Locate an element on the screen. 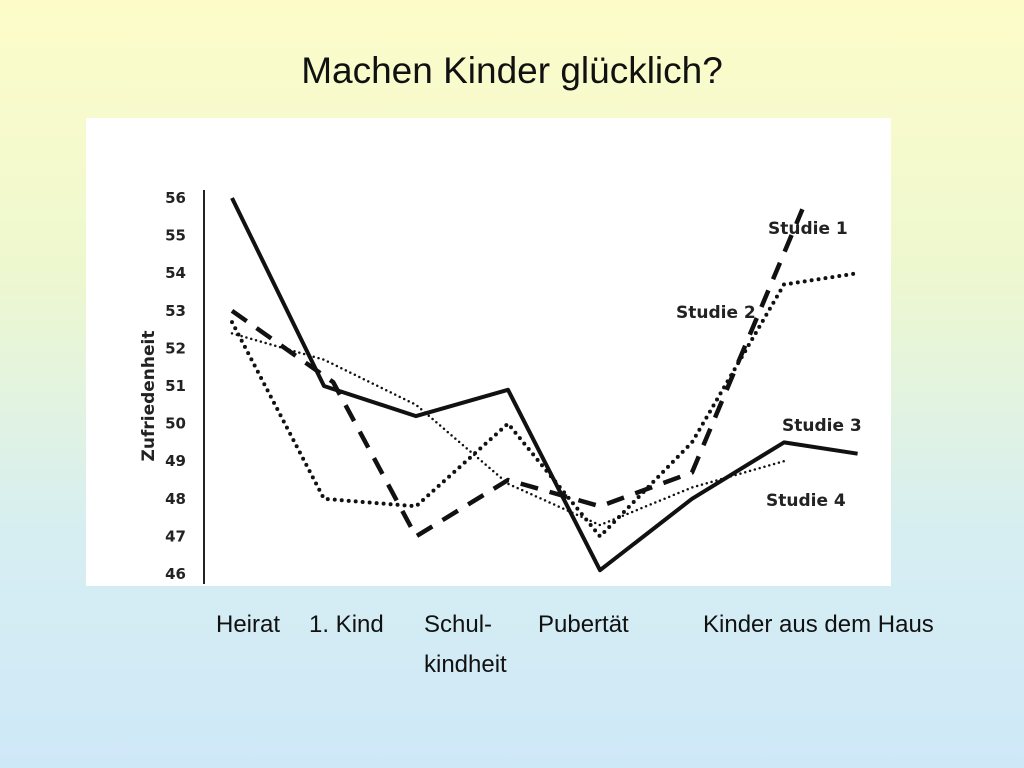 The height and width of the screenshot is (768, 1024). x-category-label: Kinder aus dem Haus is located at coordinates (818, 624).